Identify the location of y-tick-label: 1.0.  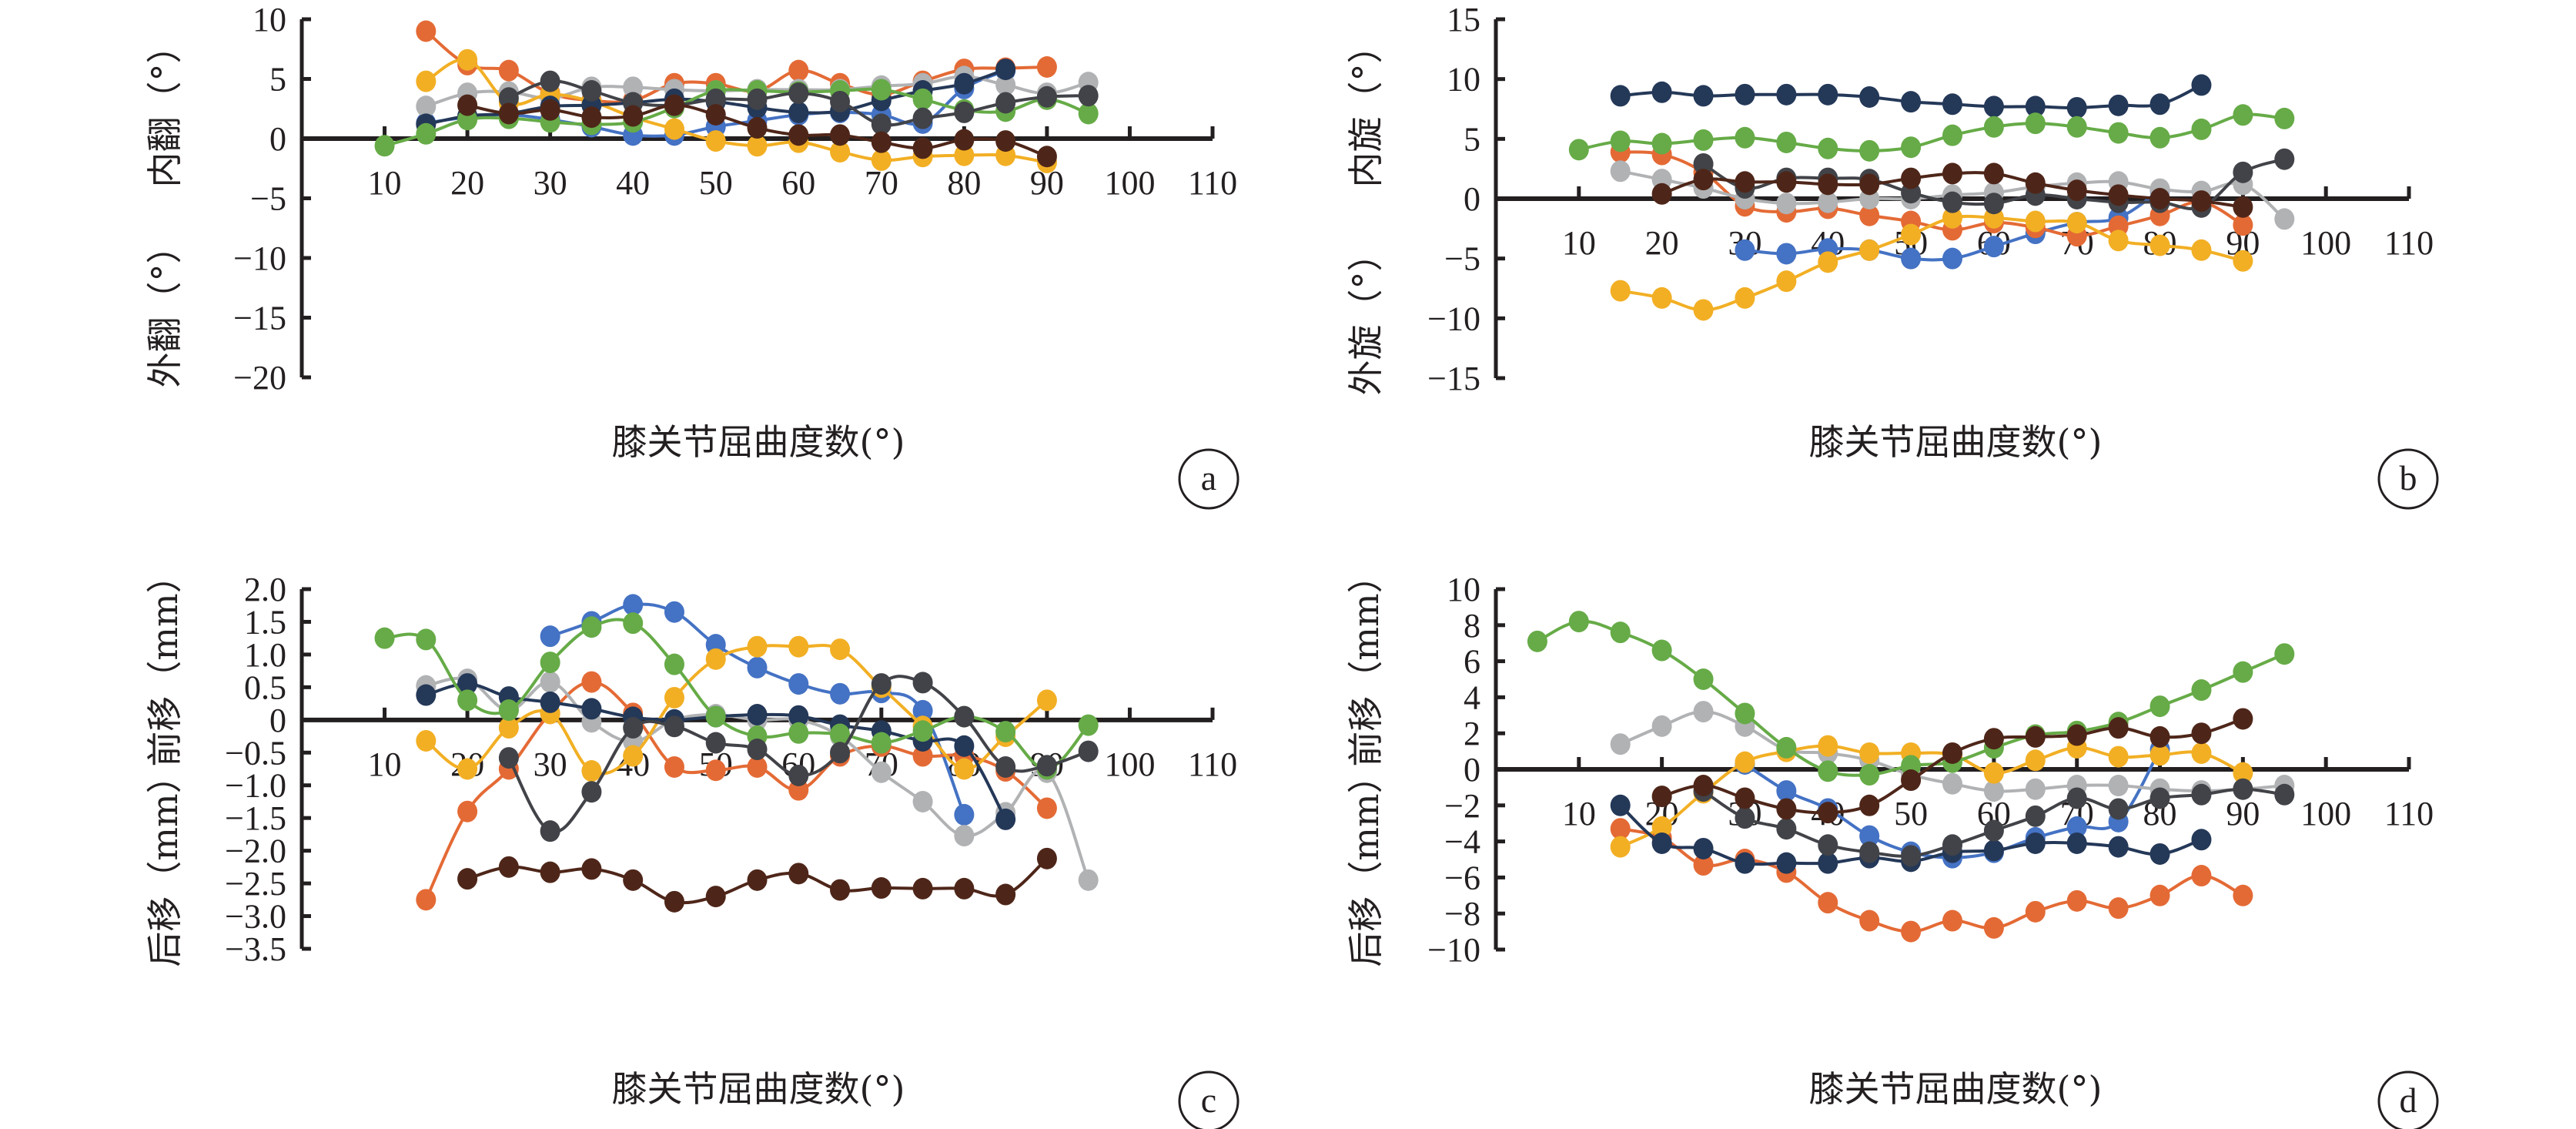
(265, 655).